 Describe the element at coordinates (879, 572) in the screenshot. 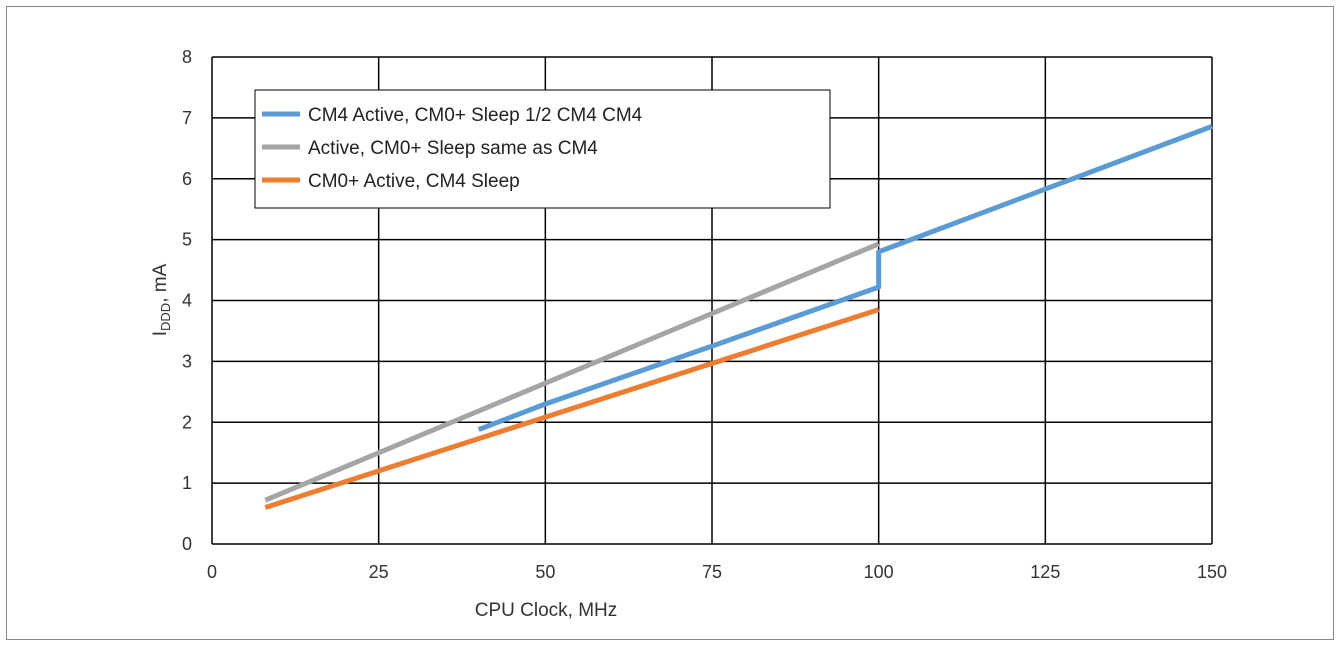

I see `x-tick-label-4: 100` at that location.